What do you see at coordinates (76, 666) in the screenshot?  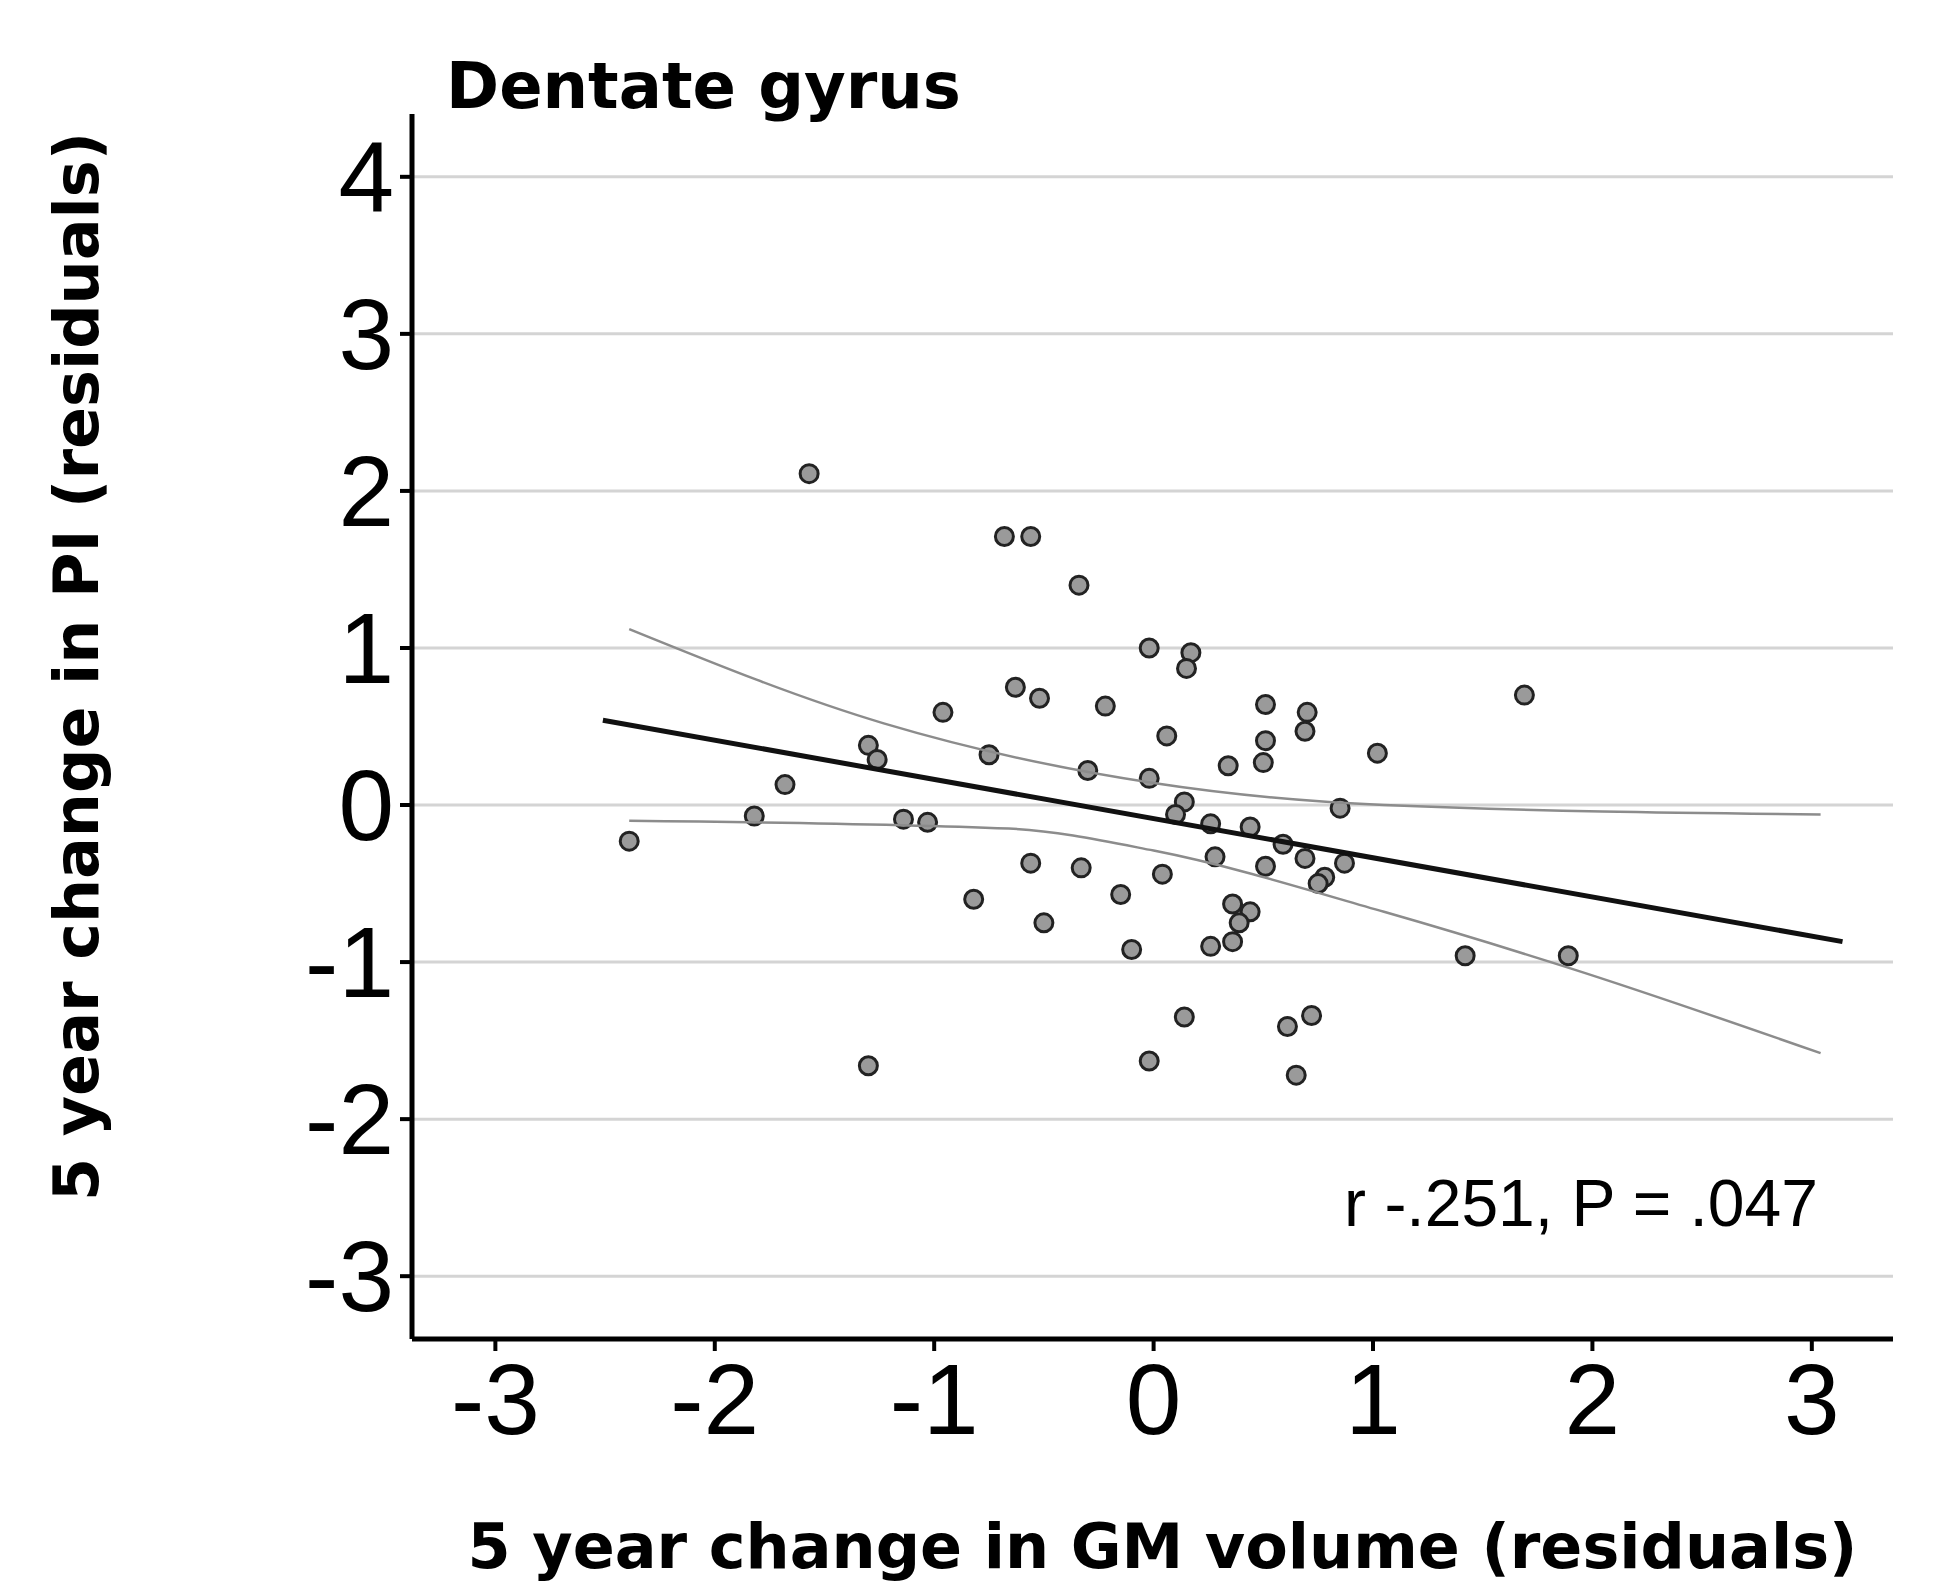 I see `y-axis-title: 5 year change in PI (residuals)` at bounding box center [76, 666].